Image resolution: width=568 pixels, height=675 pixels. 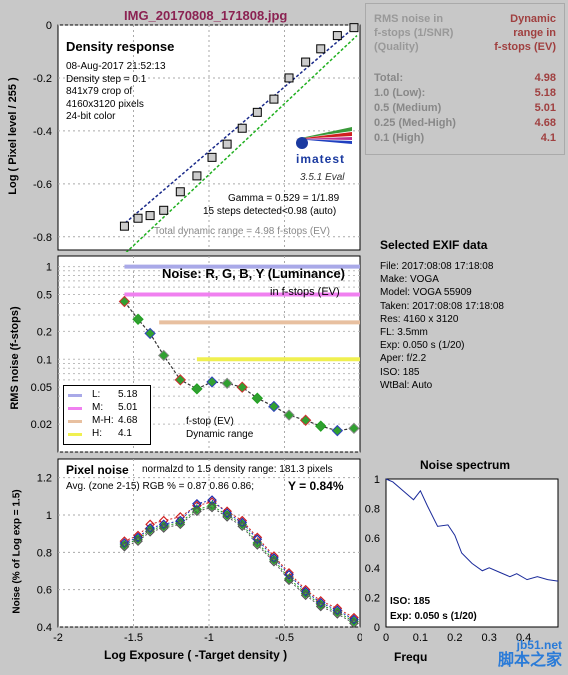 I want to click on pixel-avg: Avg. (zone 2-15) RGB % = 0.87 0.86 0.86;, so click(x=160, y=486).